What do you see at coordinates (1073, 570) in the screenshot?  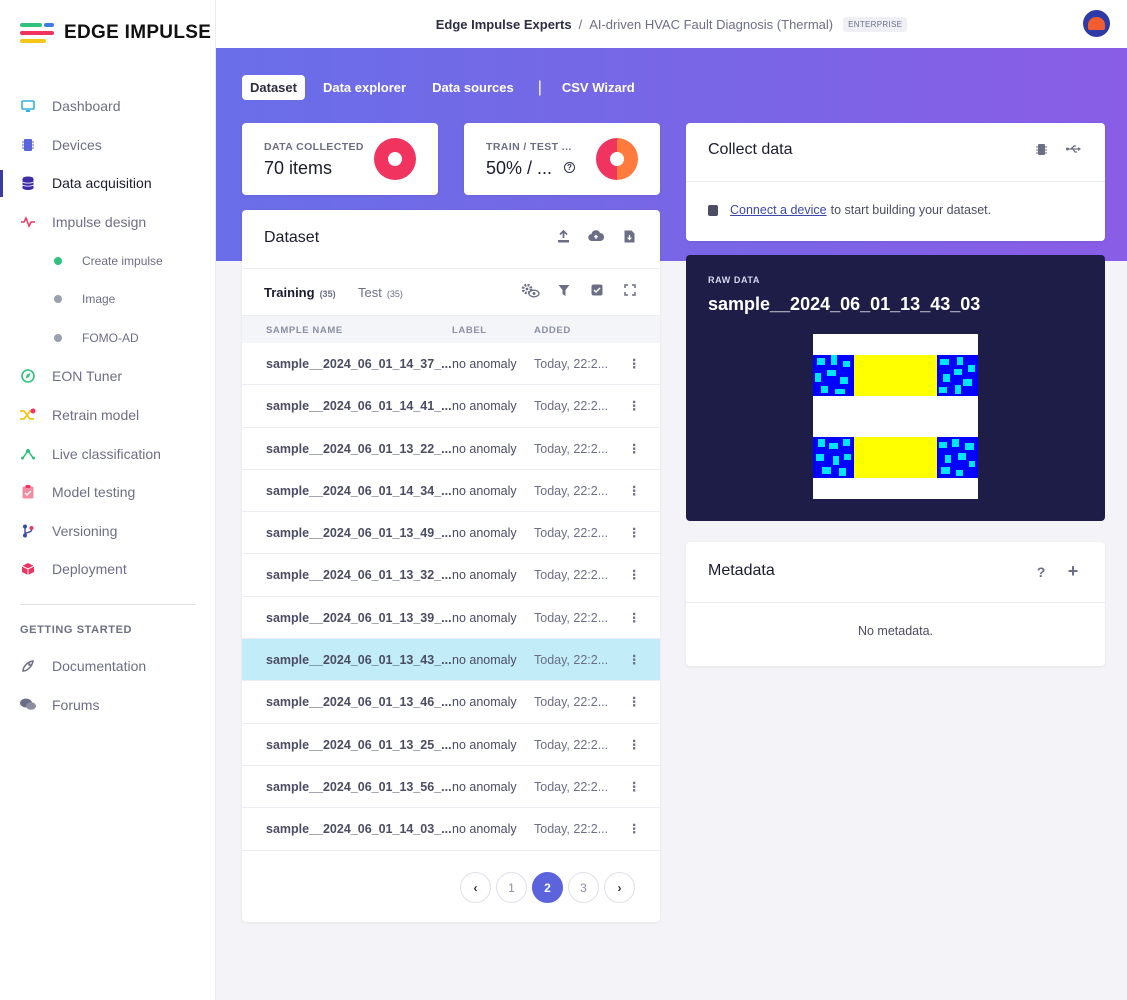 I see `add-icon: +` at bounding box center [1073, 570].